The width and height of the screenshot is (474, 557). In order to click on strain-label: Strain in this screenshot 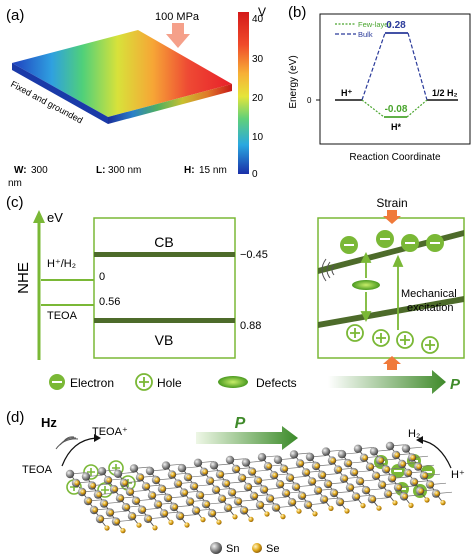, I will do `click(391, 203)`.